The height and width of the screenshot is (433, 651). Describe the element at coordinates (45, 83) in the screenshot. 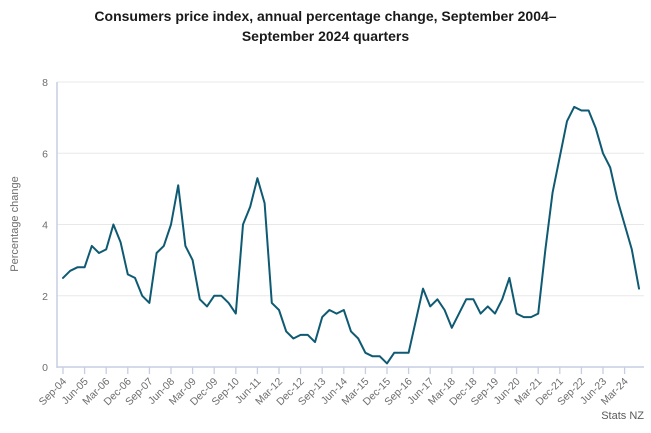

I see `y-tick-label: 8` at that location.